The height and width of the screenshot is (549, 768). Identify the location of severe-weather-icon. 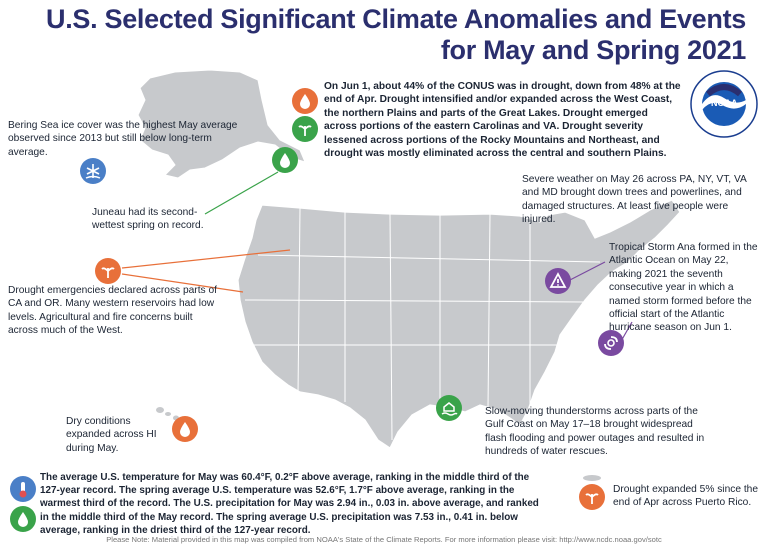
(558, 281).